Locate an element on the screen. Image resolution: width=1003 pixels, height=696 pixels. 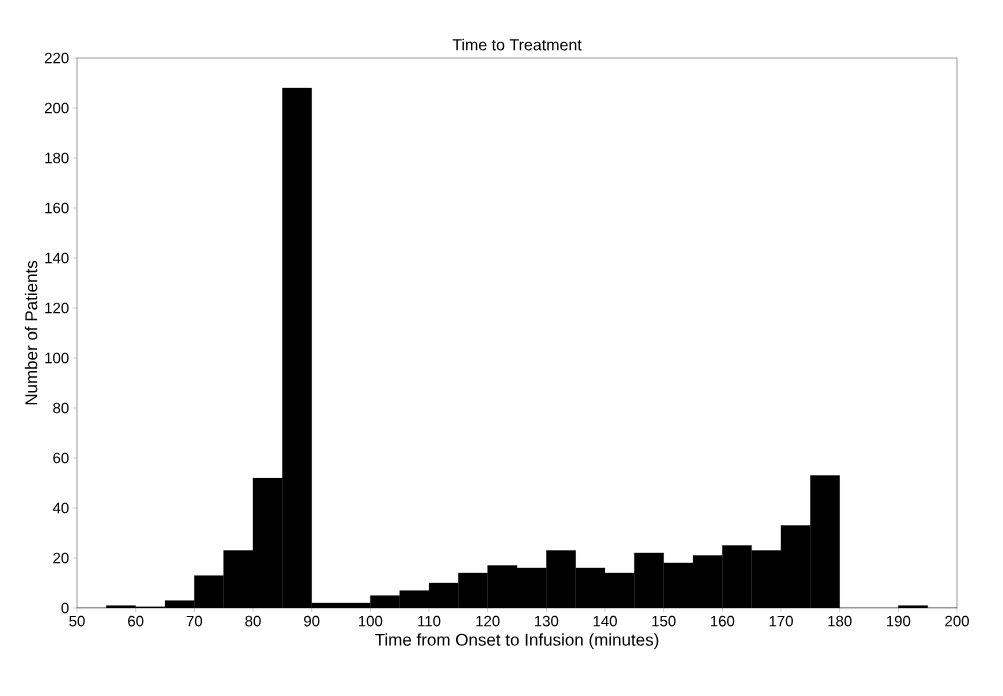
y-tick-label: 40 is located at coordinates (60, 508).